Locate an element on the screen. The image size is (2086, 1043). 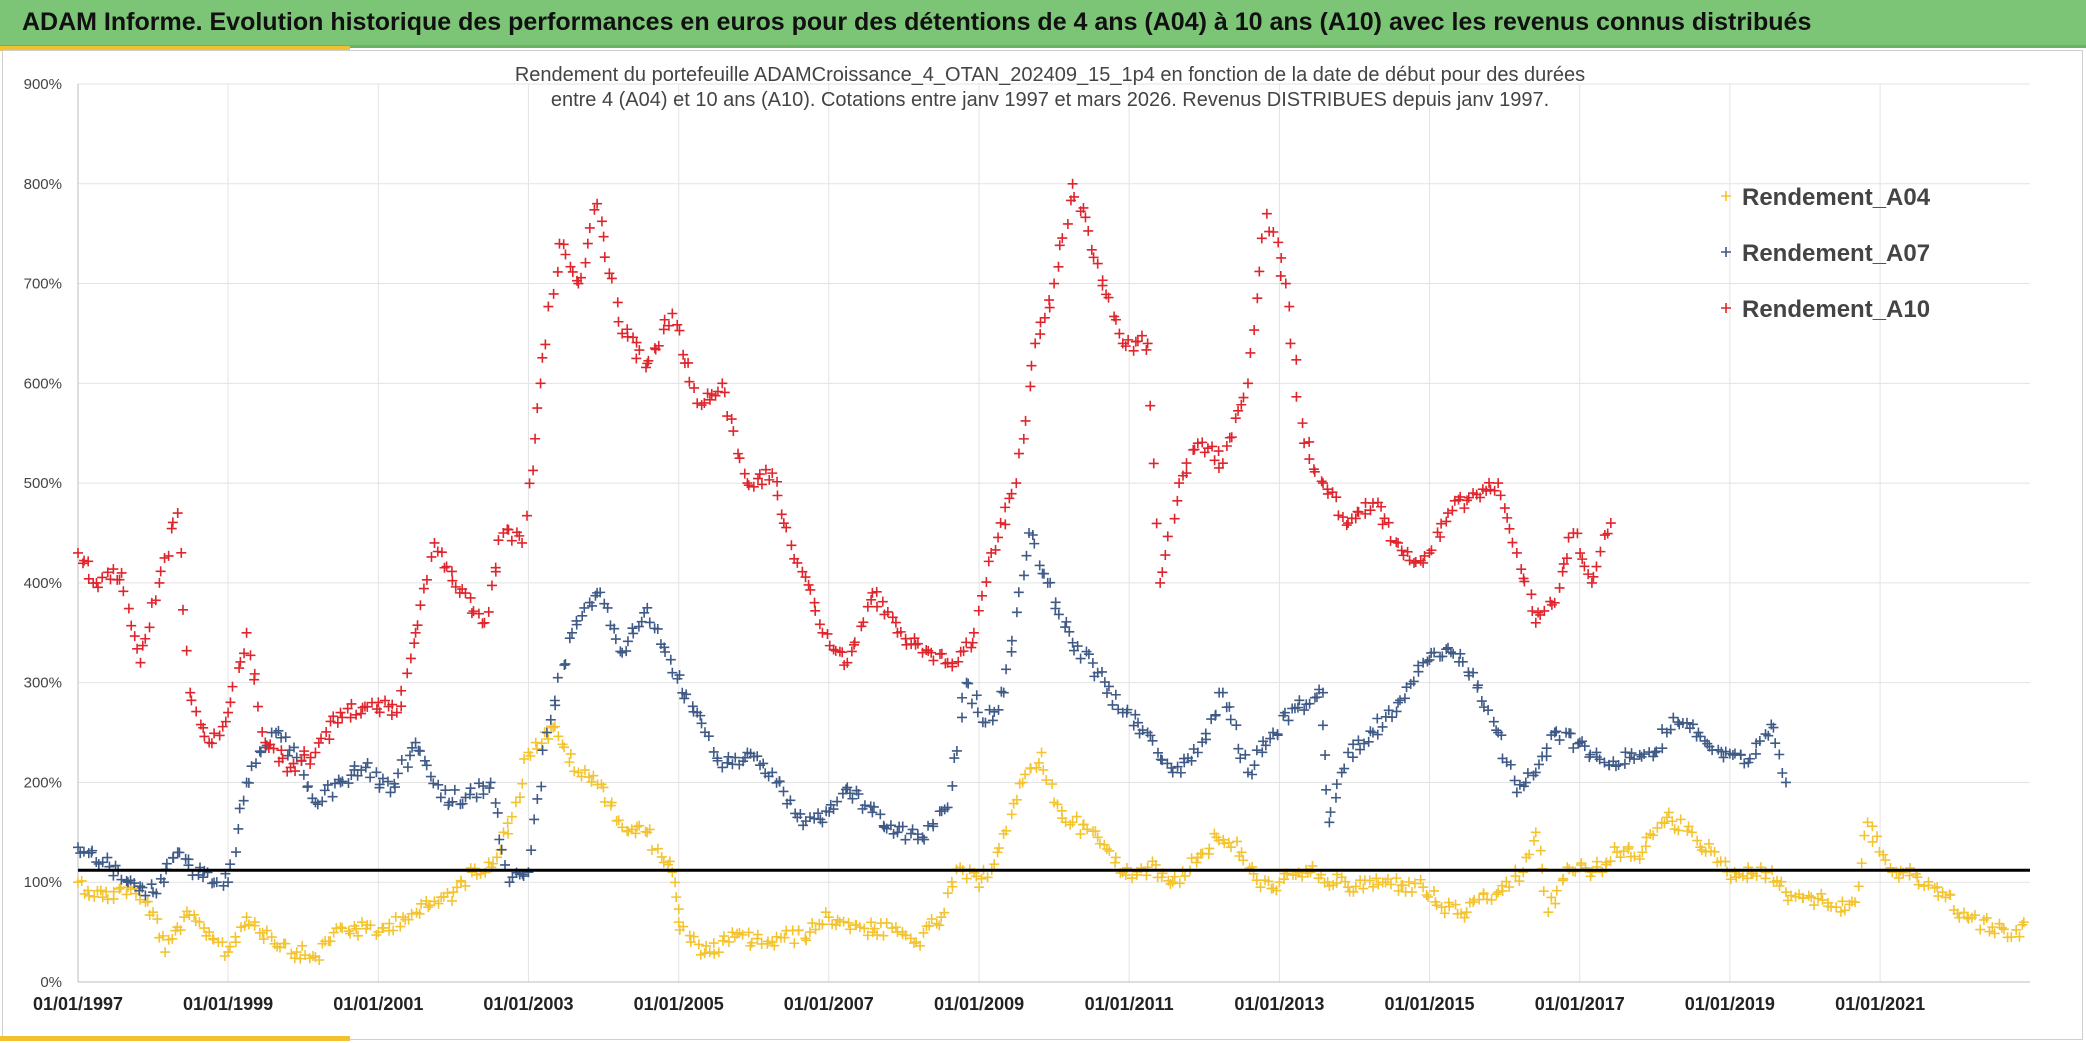
x-tick-label: 01/01/2015 is located at coordinates (1429, 1004).